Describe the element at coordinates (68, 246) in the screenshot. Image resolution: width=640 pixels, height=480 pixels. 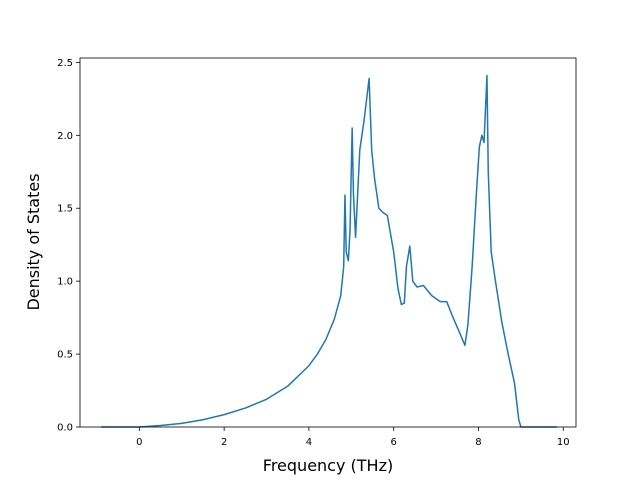
I see `y-axis-ticks: 0.0 0.5 1.0 1.5 2.0 2.5` at that location.